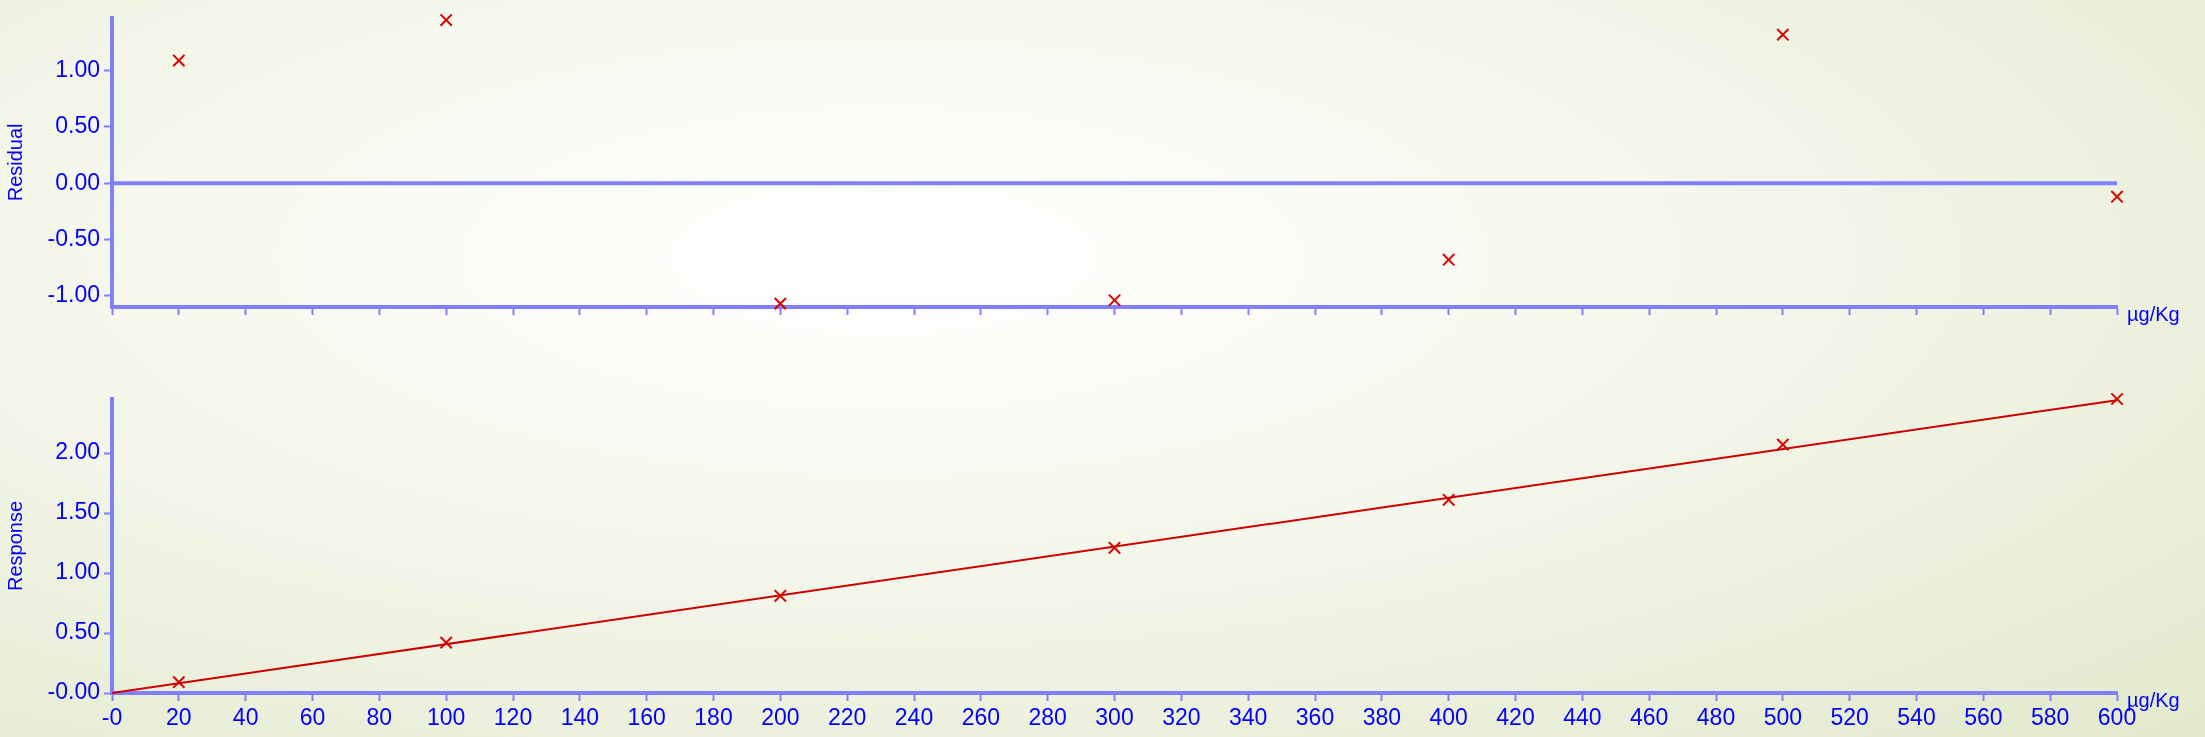 This screenshot has height=737, width=2205. I want to click on x-tick-label: 340, so click(1248, 717).